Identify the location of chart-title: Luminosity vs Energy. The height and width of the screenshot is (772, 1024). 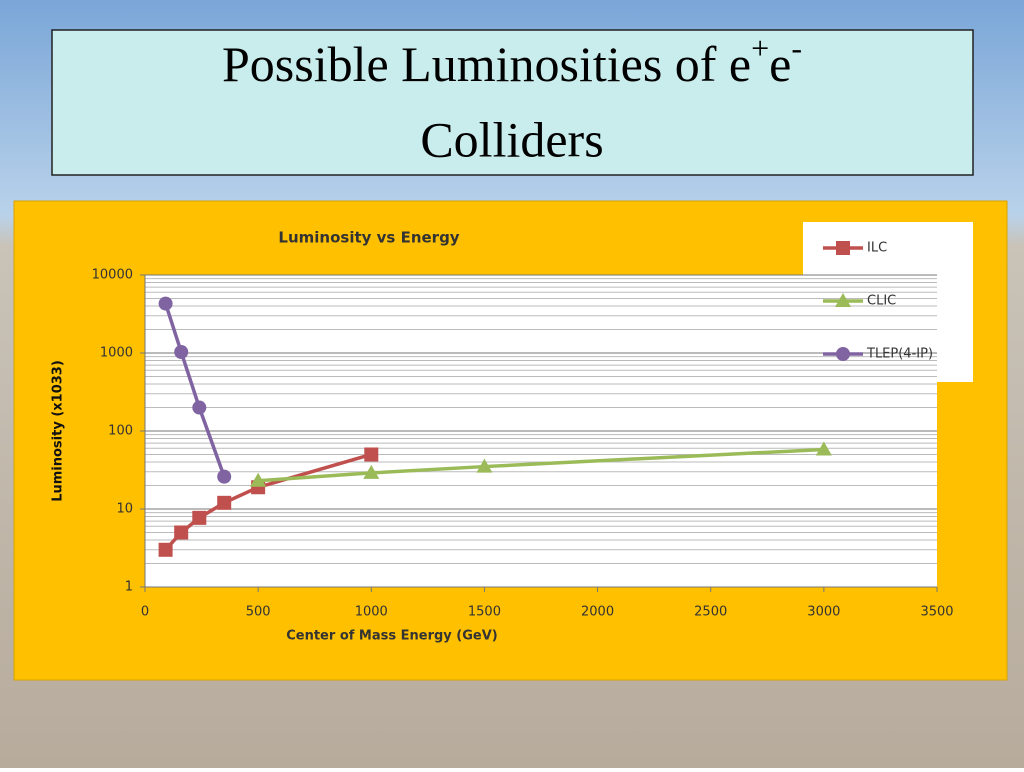
(368, 238).